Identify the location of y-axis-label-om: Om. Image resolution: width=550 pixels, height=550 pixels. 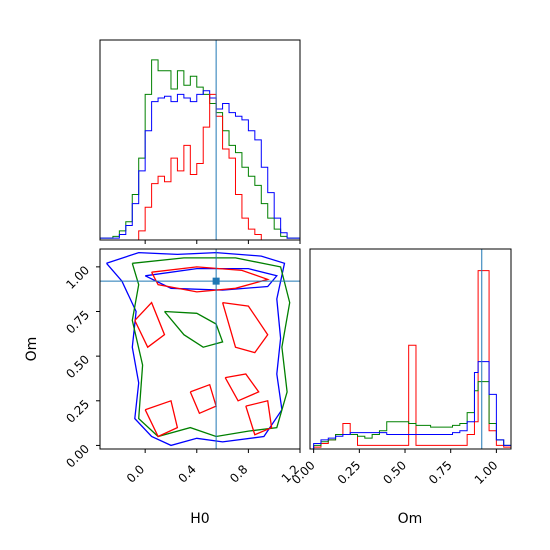
(32, 349).